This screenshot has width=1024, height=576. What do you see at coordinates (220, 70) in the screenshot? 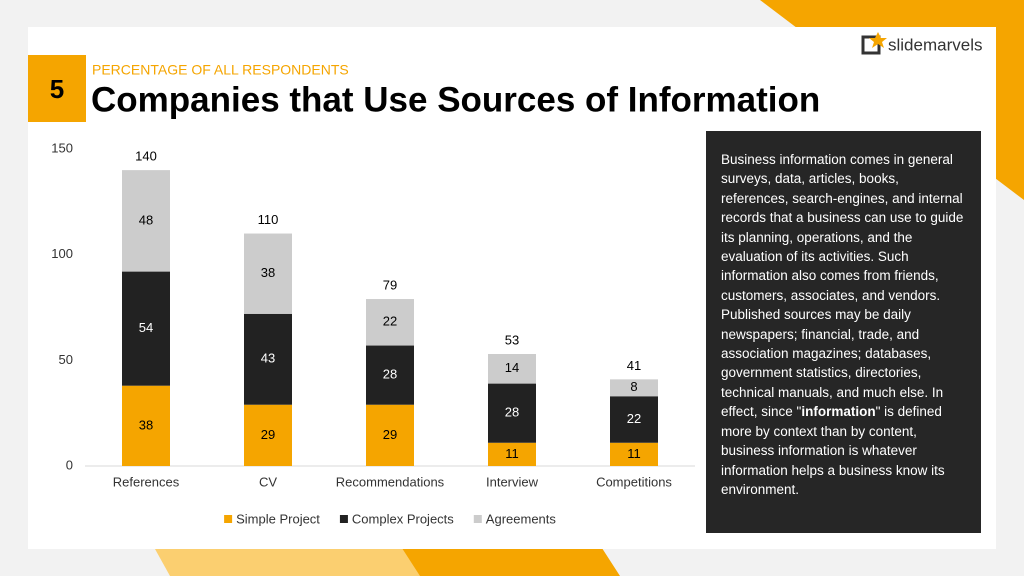
I see `subtitle: PERCENTAGE OF ALL RESPONDENTS` at bounding box center [220, 70].